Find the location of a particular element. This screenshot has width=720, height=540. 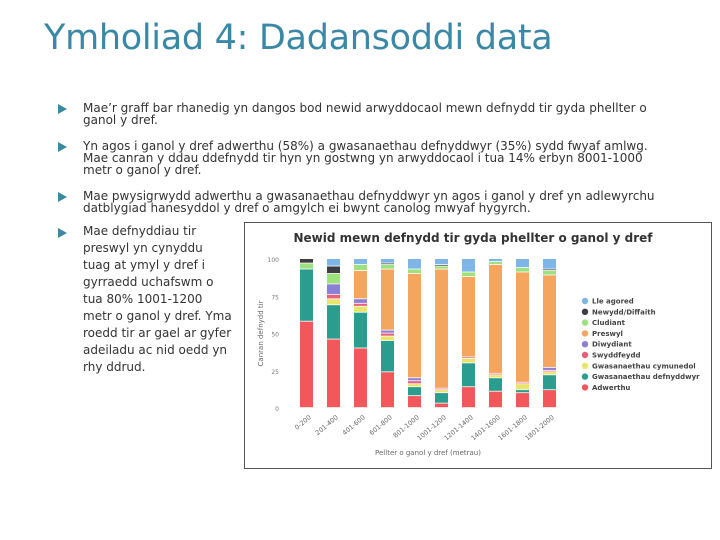

legend-label: Gwasanaethau cymunedol is located at coordinates (644, 366).